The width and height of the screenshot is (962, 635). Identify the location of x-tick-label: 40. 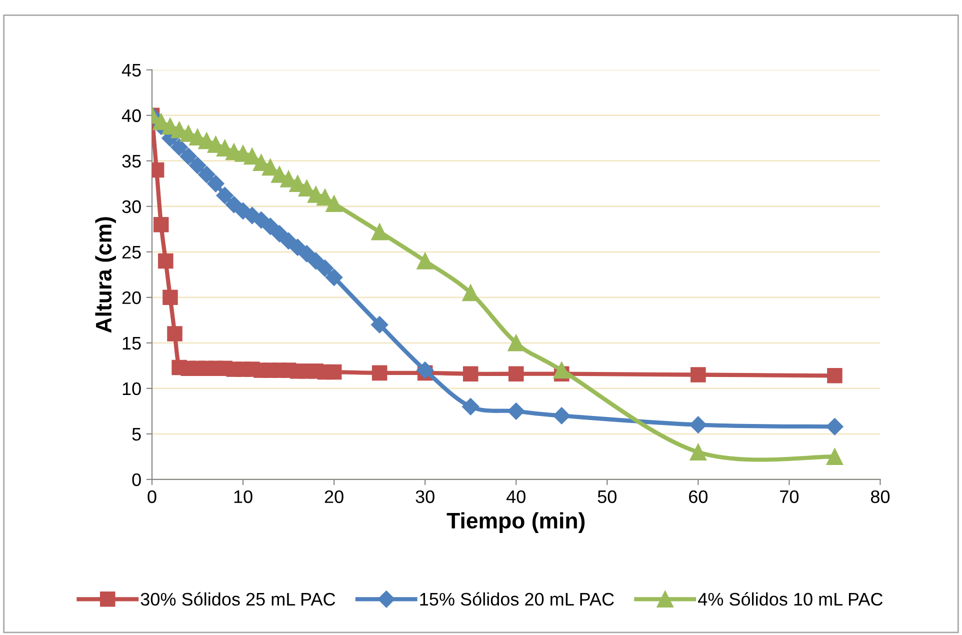
(516, 497).